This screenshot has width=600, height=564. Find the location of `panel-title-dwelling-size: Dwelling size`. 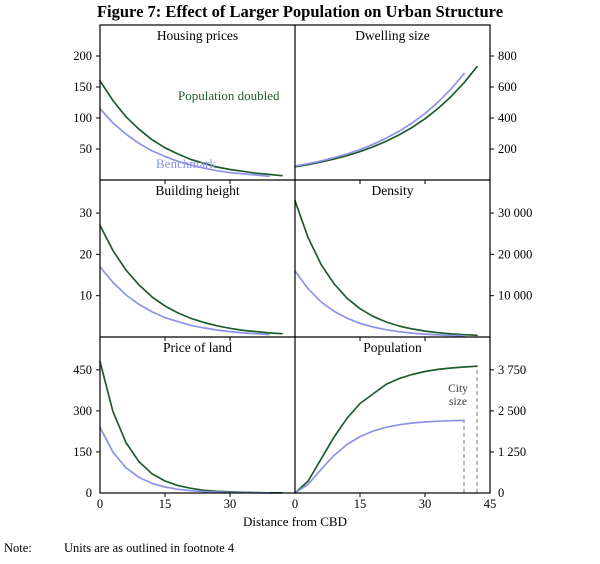

panel-title-dwelling-size: Dwelling size is located at coordinates (392, 35).